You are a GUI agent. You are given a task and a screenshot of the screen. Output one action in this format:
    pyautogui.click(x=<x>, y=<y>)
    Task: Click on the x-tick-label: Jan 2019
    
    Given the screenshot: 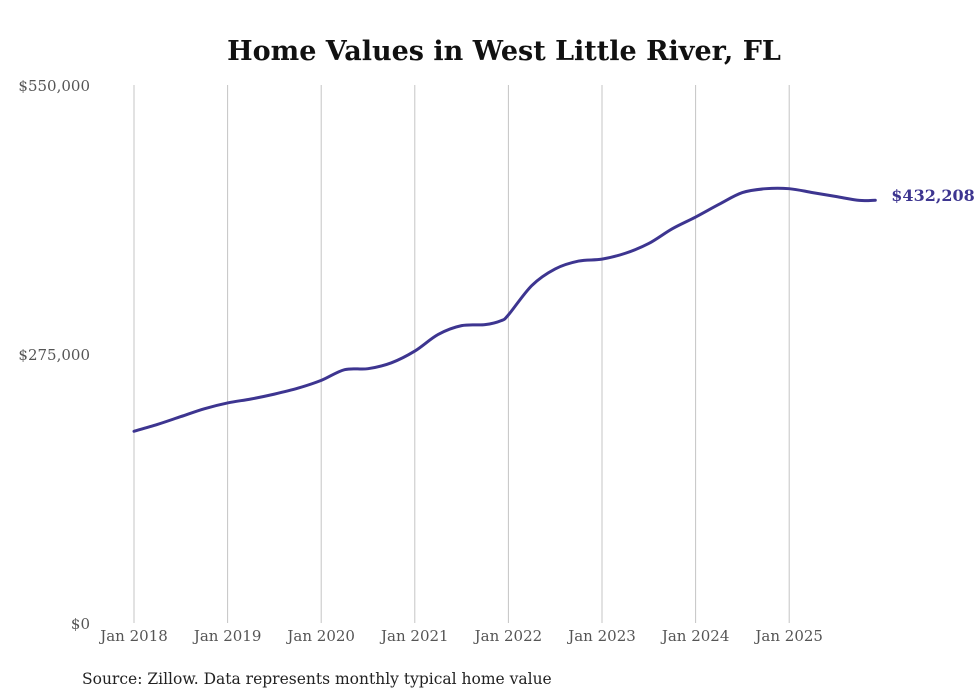 What is the action you would take?
    pyautogui.click(x=227, y=636)
    